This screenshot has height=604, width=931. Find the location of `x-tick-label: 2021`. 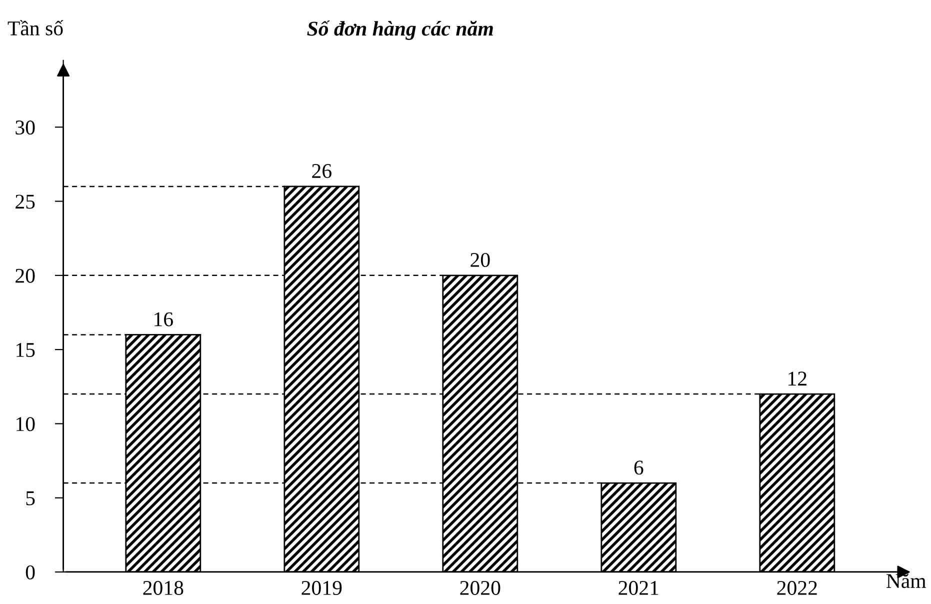

x-tick-label: 2021 is located at coordinates (638, 587).